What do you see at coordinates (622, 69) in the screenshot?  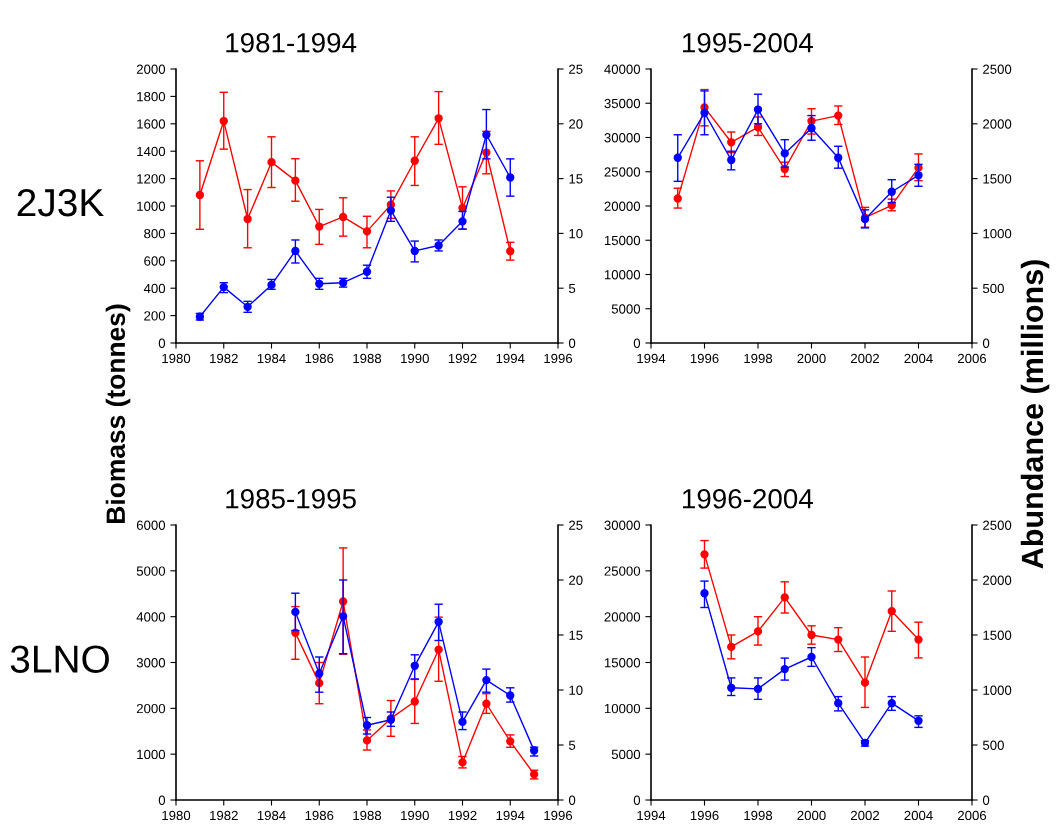 I see `y-tick-label: 40000` at bounding box center [622, 69].